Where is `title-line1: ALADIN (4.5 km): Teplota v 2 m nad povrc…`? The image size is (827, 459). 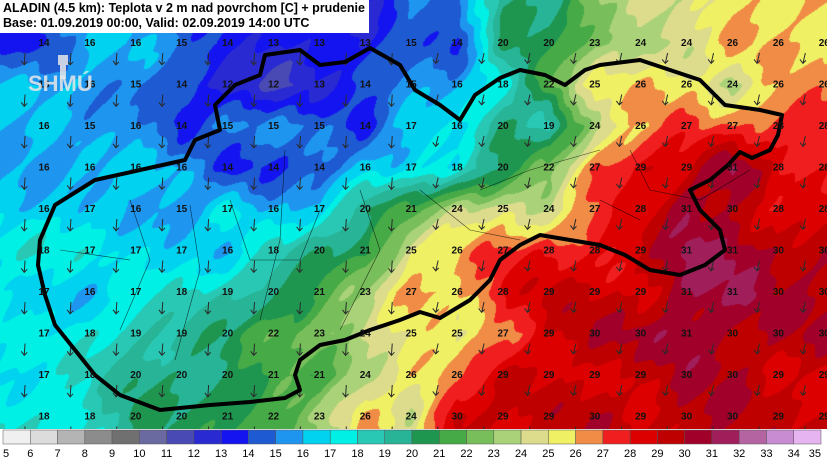
title-line1: ALADIN (4.5 km): Teplota v 2 m nad povrc… is located at coordinates (184, 8).